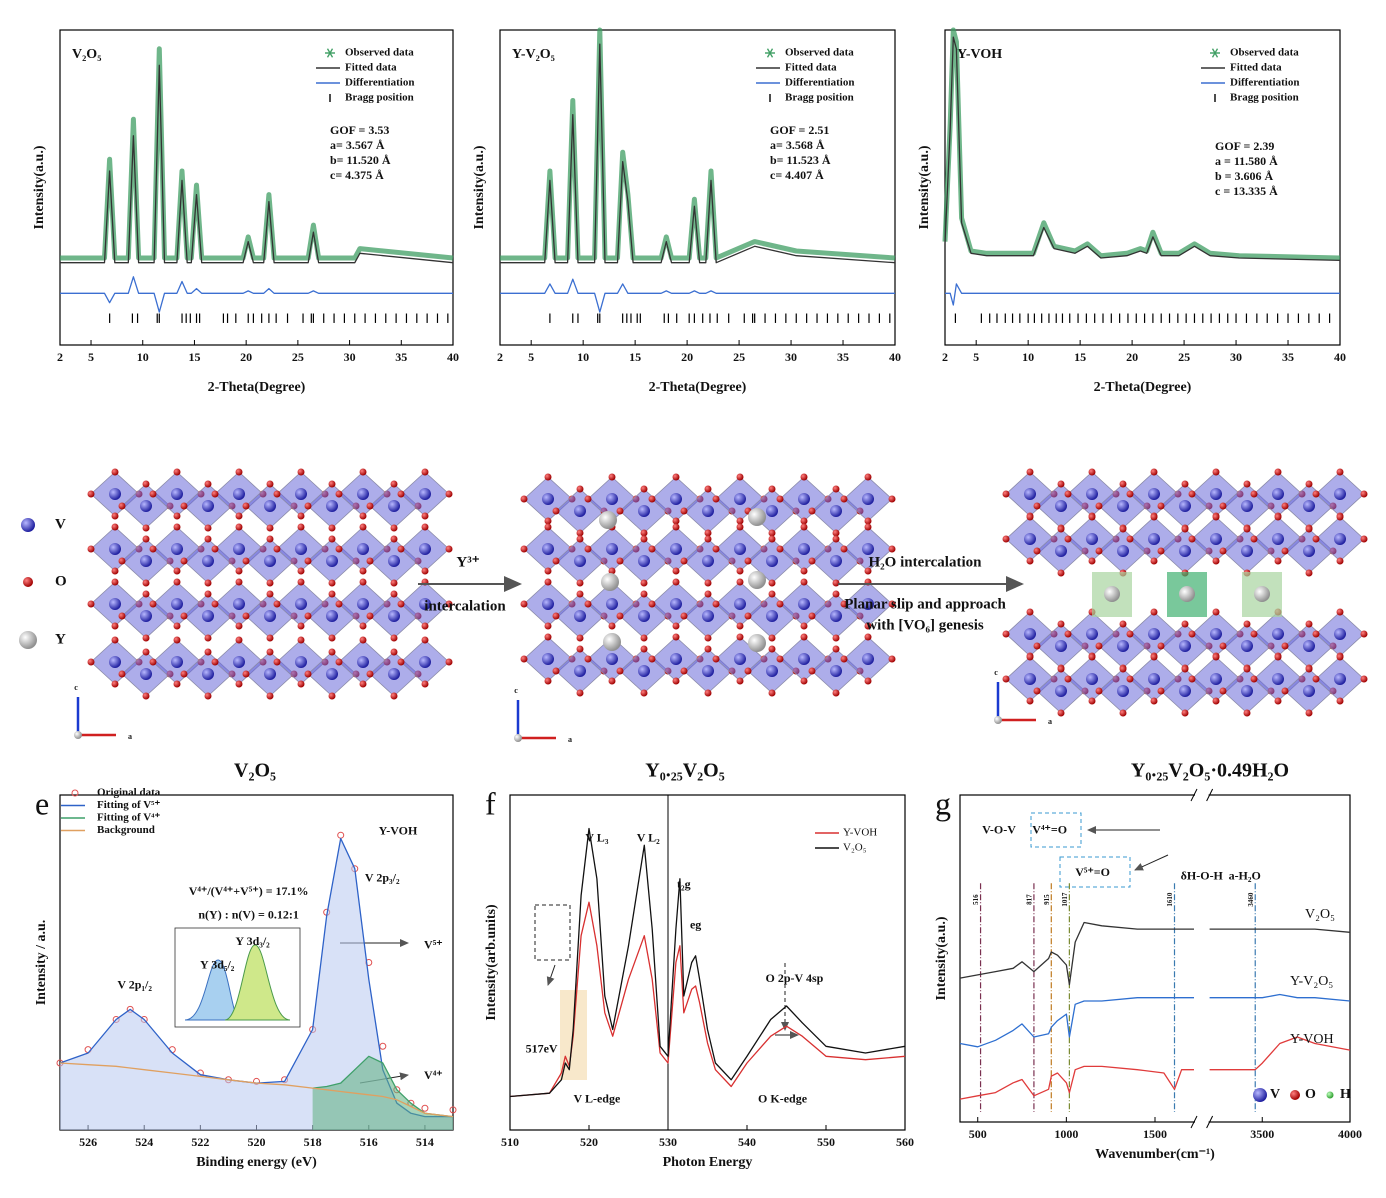 Image resolution: width=1386 pixels, height=1198 pixels. I want to click on structure-label: V₂O₅, so click(255, 771).